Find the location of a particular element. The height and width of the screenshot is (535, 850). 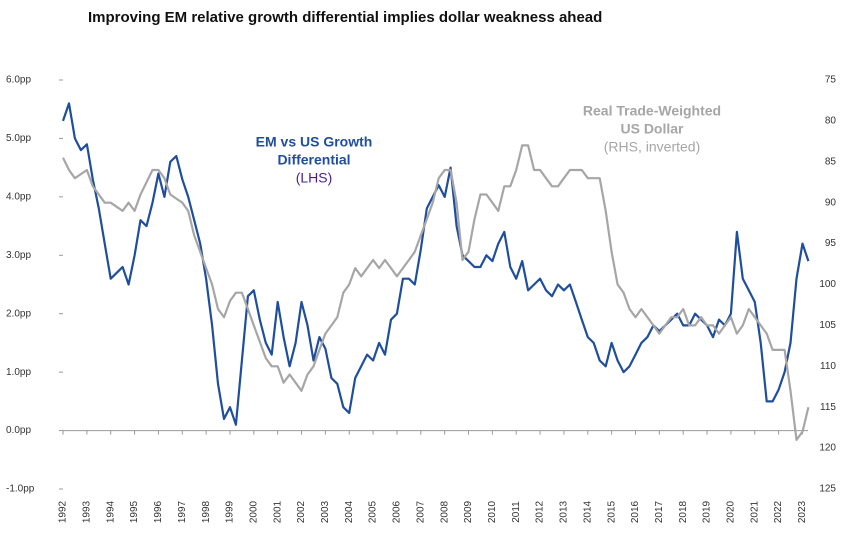

x-tick-label: 2018 is located at coordinates (683, 511).